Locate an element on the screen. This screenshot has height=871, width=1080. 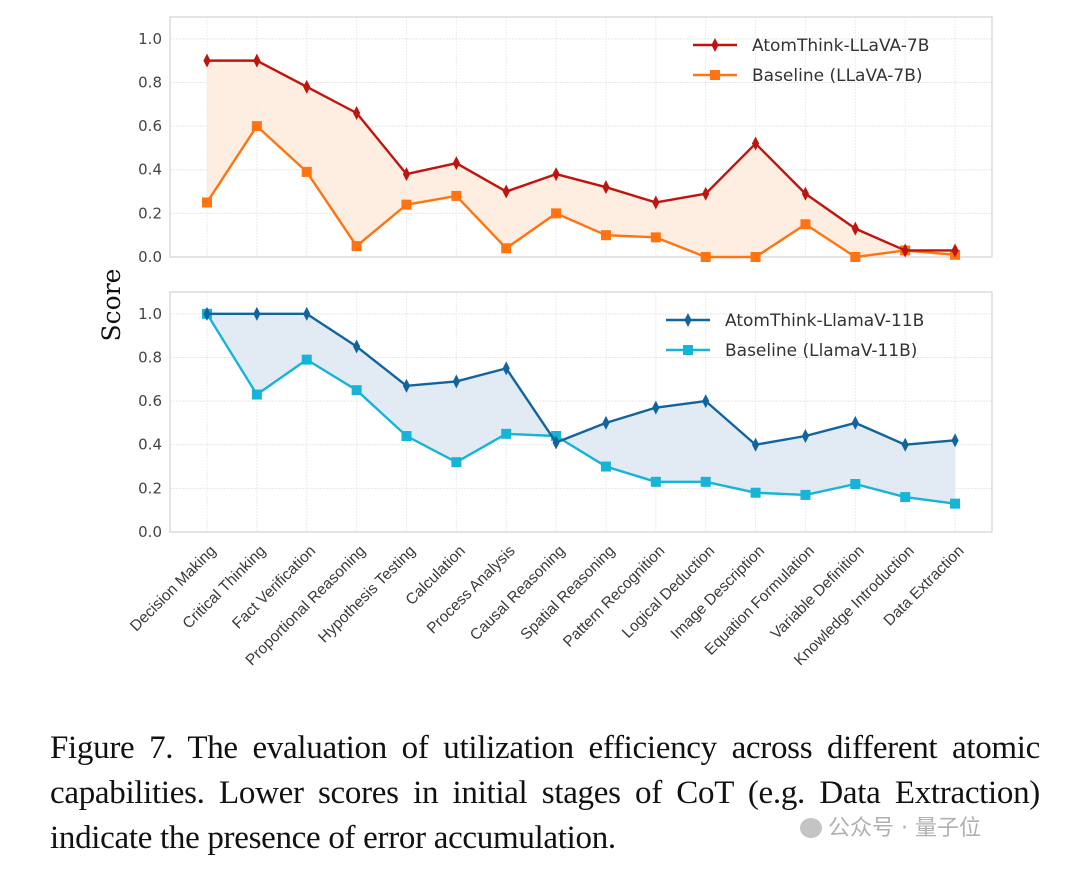
series-atomthink-llamav-11b is located at coordinates (581, 379).